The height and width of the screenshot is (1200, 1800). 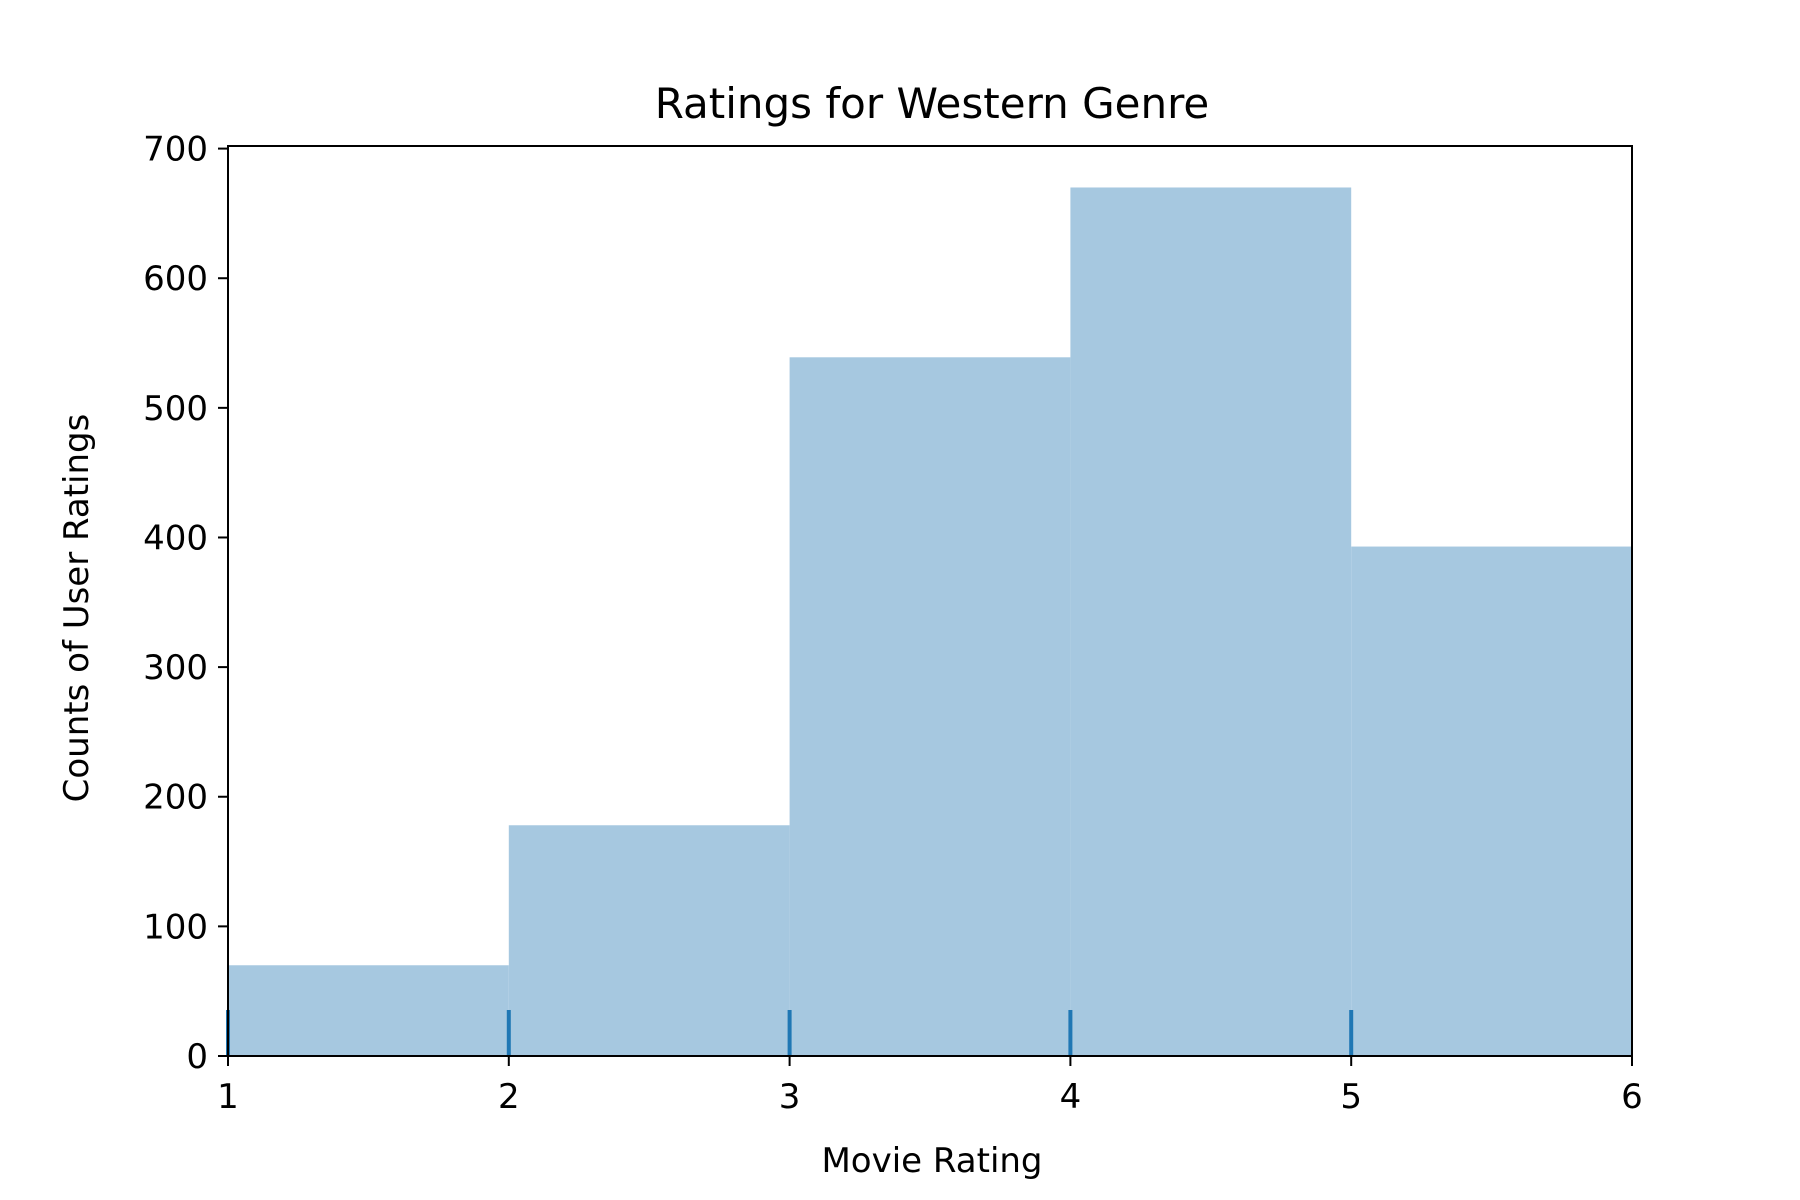 What do you see at coordinates (1071, 1097) in the screenshot?
I see `x-tick-label: 4` at bounding box center [1071, 1097].